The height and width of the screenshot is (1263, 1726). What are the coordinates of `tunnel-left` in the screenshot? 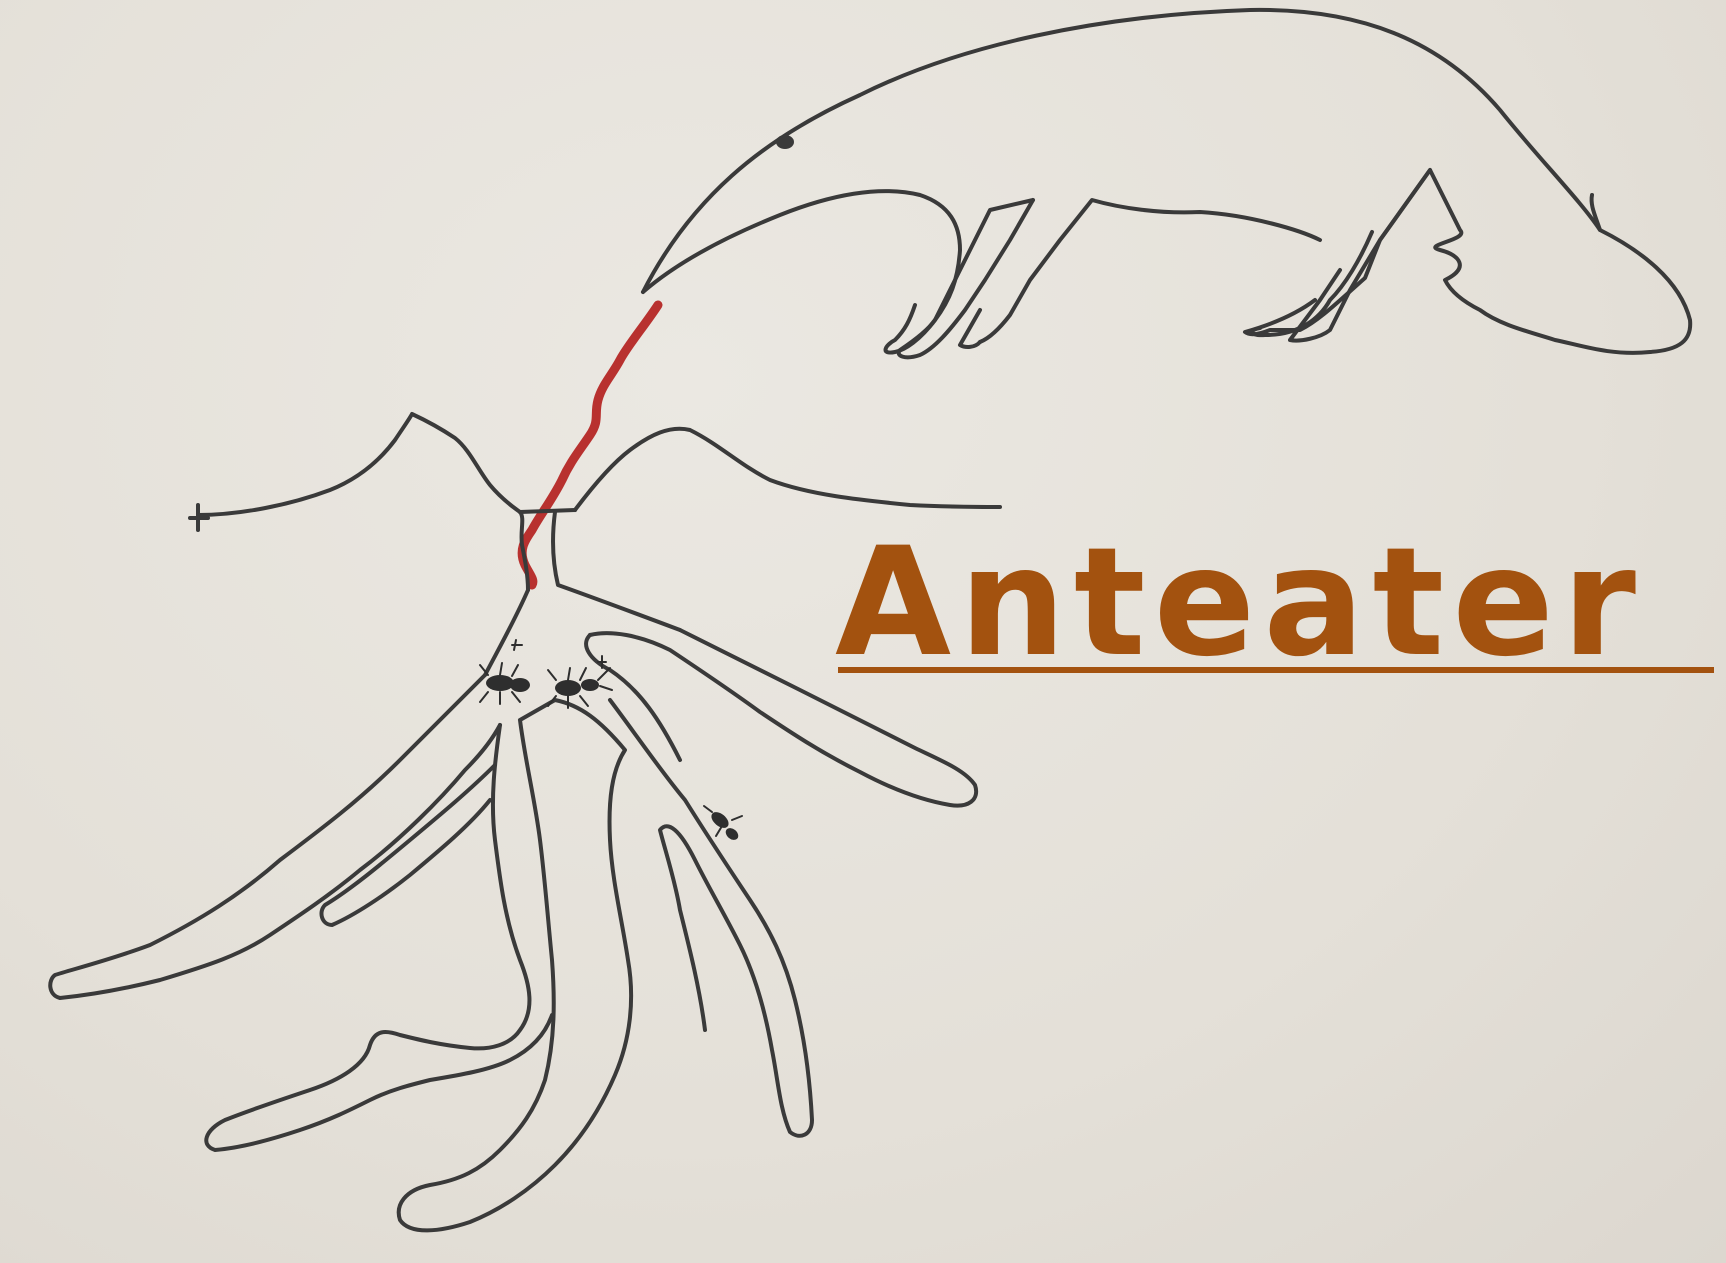 It's located at (275, 836).